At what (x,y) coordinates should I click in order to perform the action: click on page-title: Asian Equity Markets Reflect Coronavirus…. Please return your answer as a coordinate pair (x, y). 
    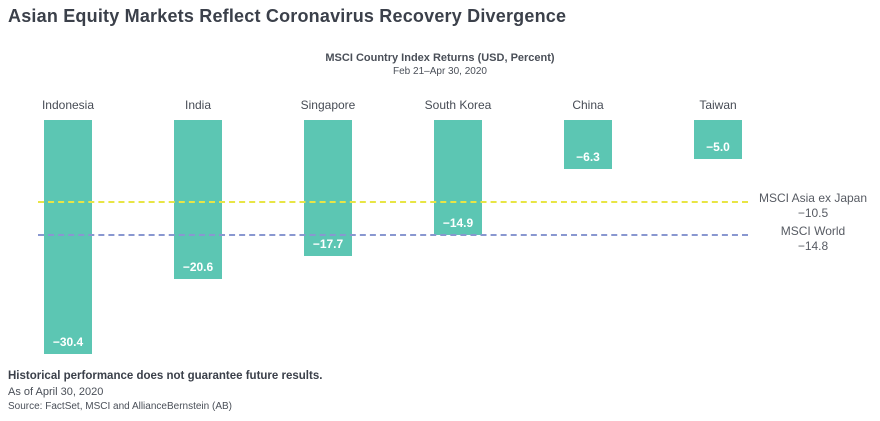
    Looking at the image, I should click on (287, 16).